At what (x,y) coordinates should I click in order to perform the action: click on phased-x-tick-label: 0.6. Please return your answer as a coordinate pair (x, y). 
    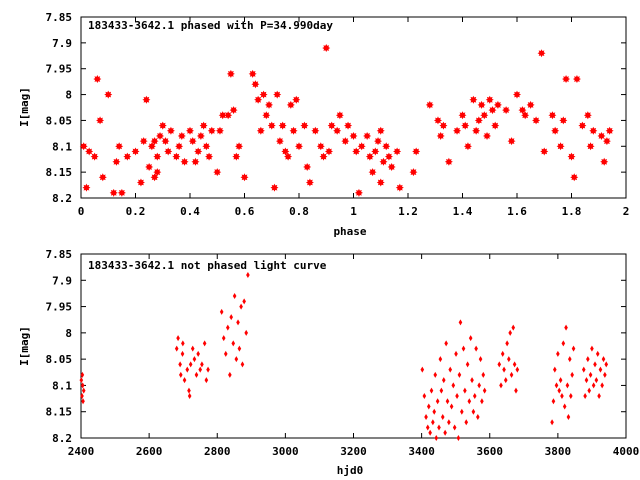
    Looking at the image, I should click on (245, 211).